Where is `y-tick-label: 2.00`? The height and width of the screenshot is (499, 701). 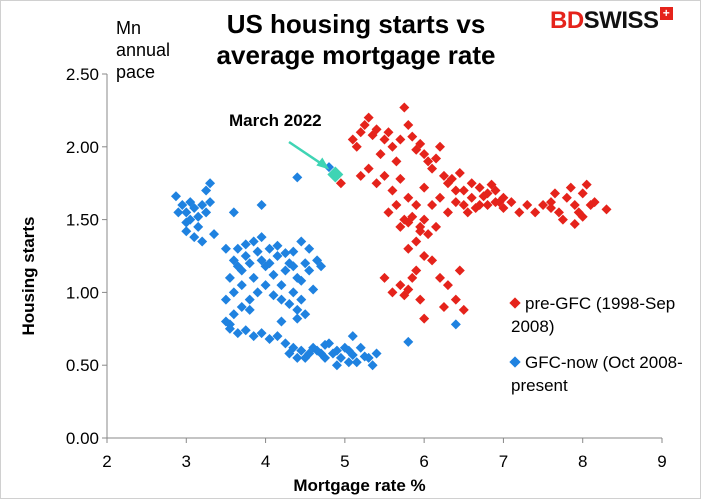
y-tick-label: 2.00 is located at coordinates (82, 147).